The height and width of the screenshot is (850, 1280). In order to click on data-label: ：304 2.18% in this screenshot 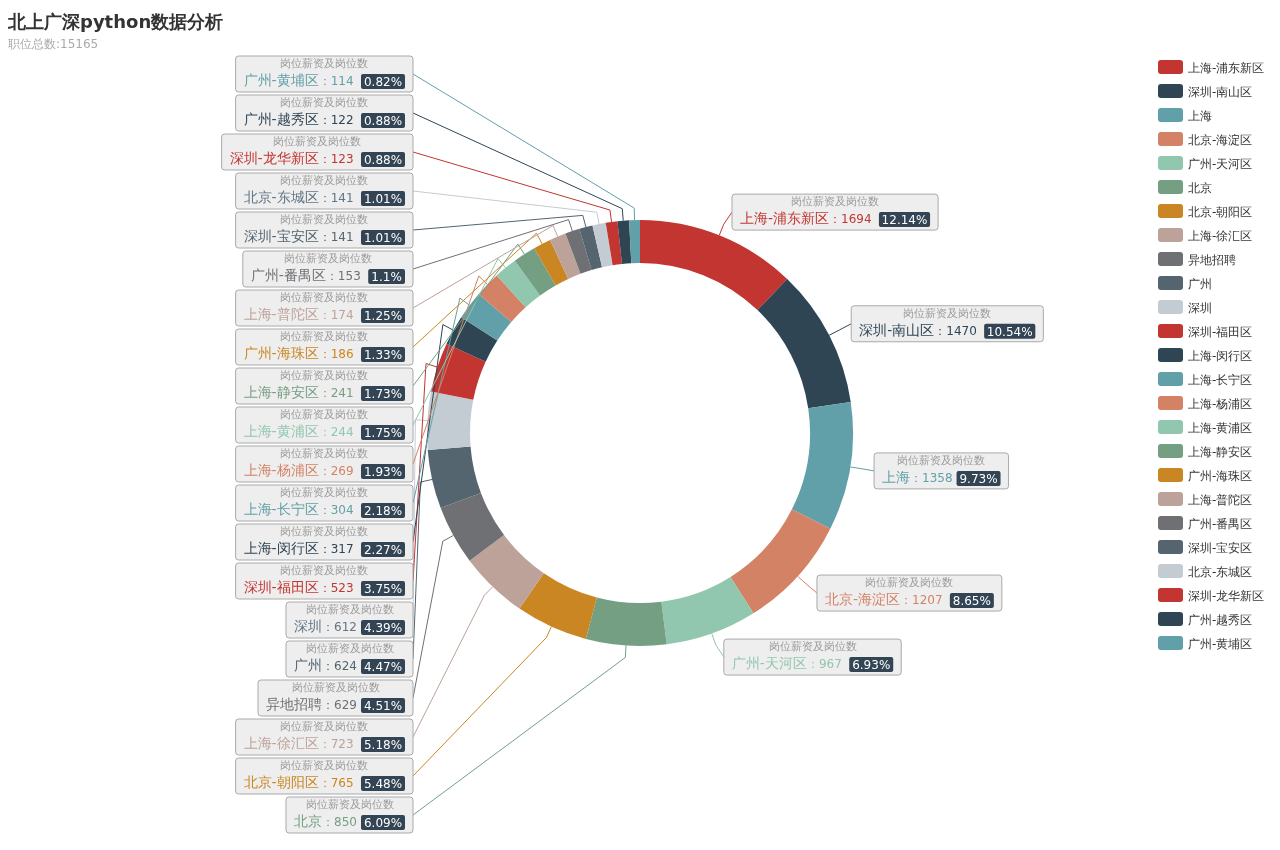, I will do `click(360, 510)`.